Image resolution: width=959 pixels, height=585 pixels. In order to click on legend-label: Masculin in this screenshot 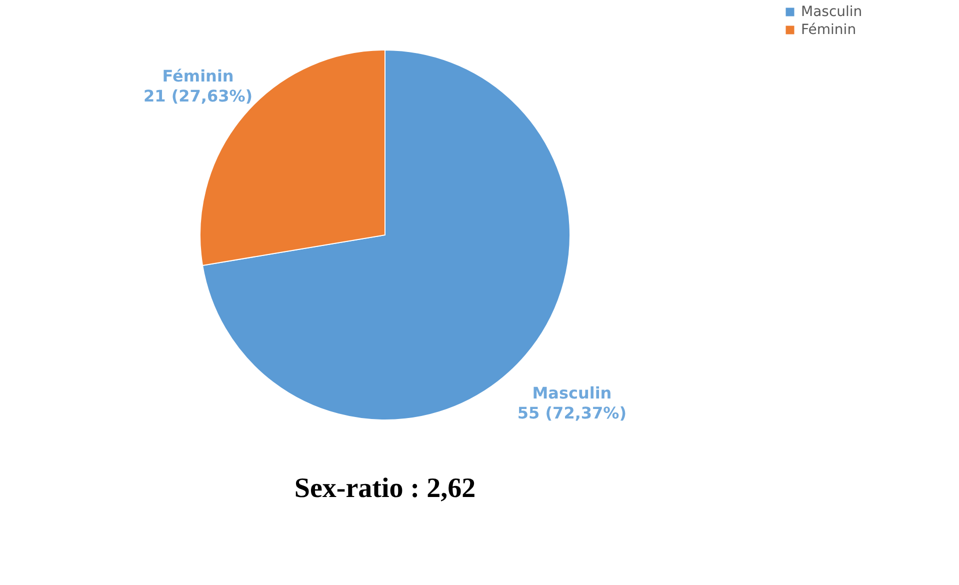, I will do `click(831, 12)`.